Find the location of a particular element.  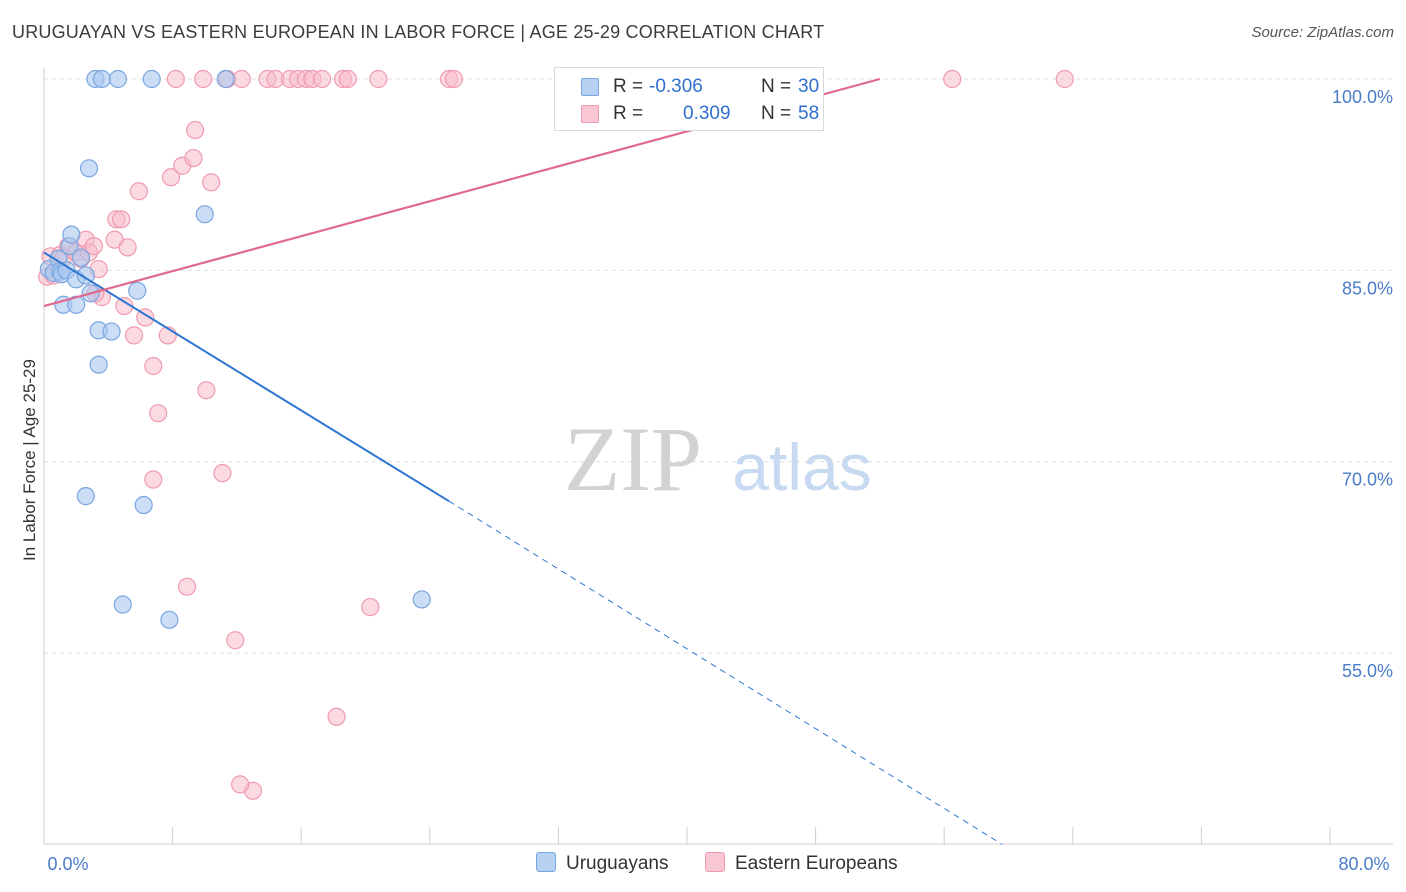

legend-r-value: -0.306 is located at coordinates (676, 86).